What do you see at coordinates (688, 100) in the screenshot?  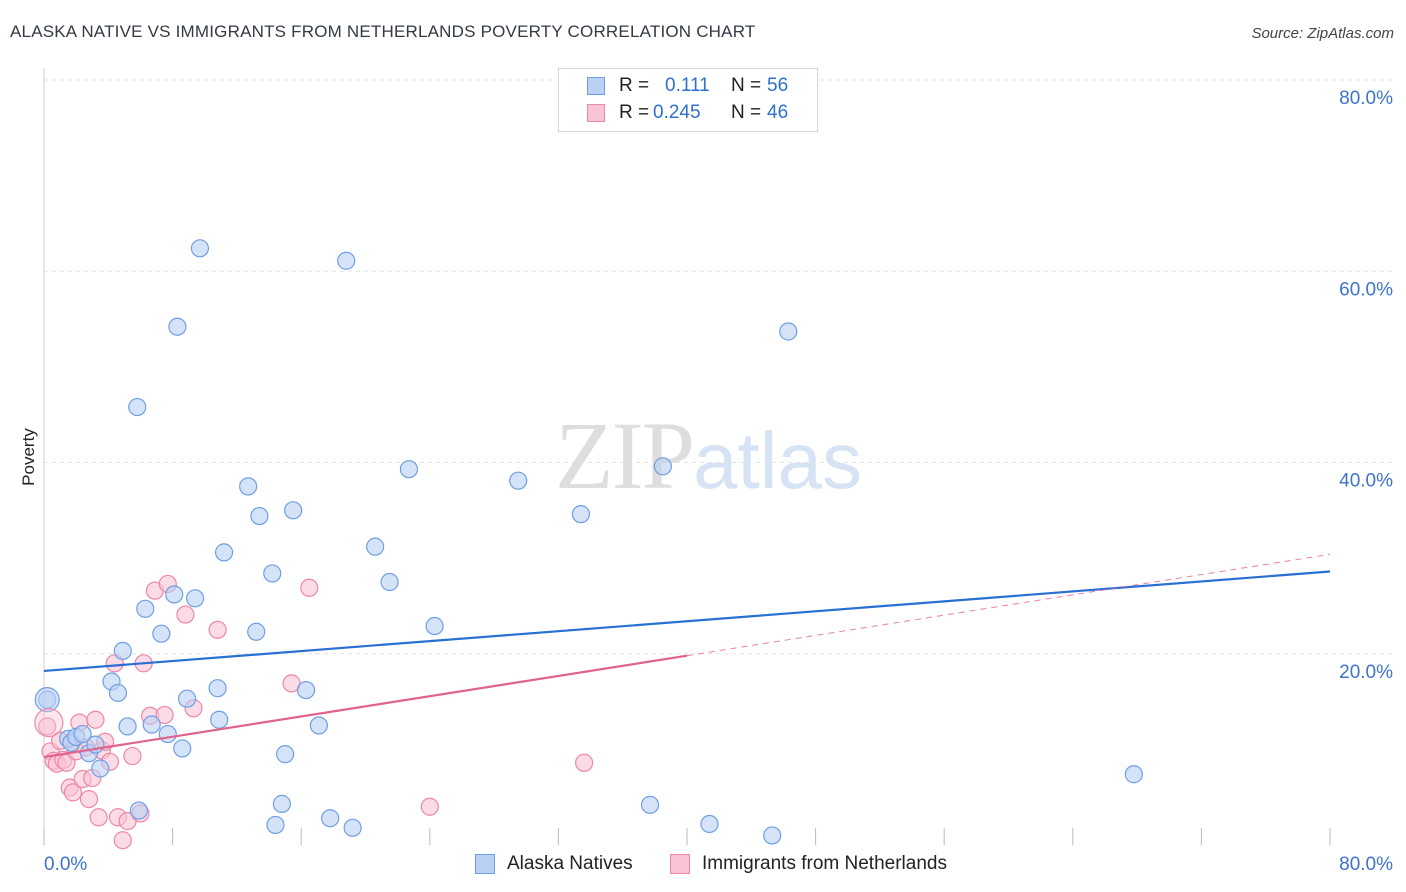 I see `correlation-legend: R = 0.111 N = 56 R = 0.245 N = 46` at bounding box center [688, 100].